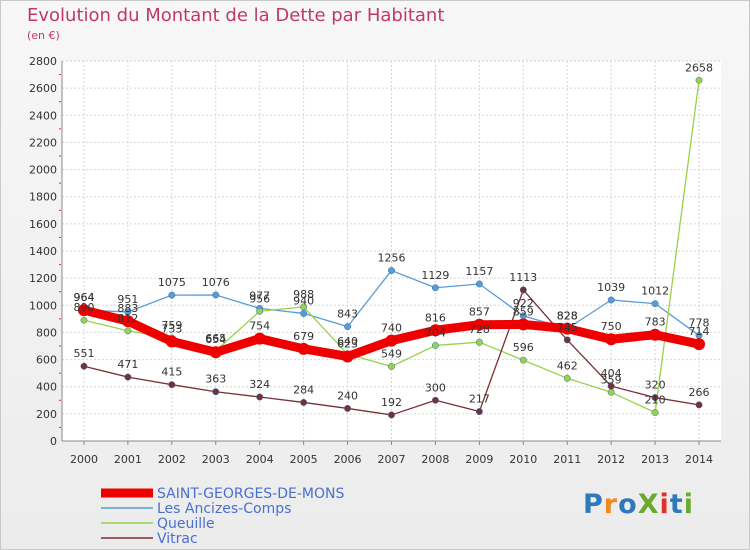  I want to click on y-tick-label: 800, so click(46, 332).